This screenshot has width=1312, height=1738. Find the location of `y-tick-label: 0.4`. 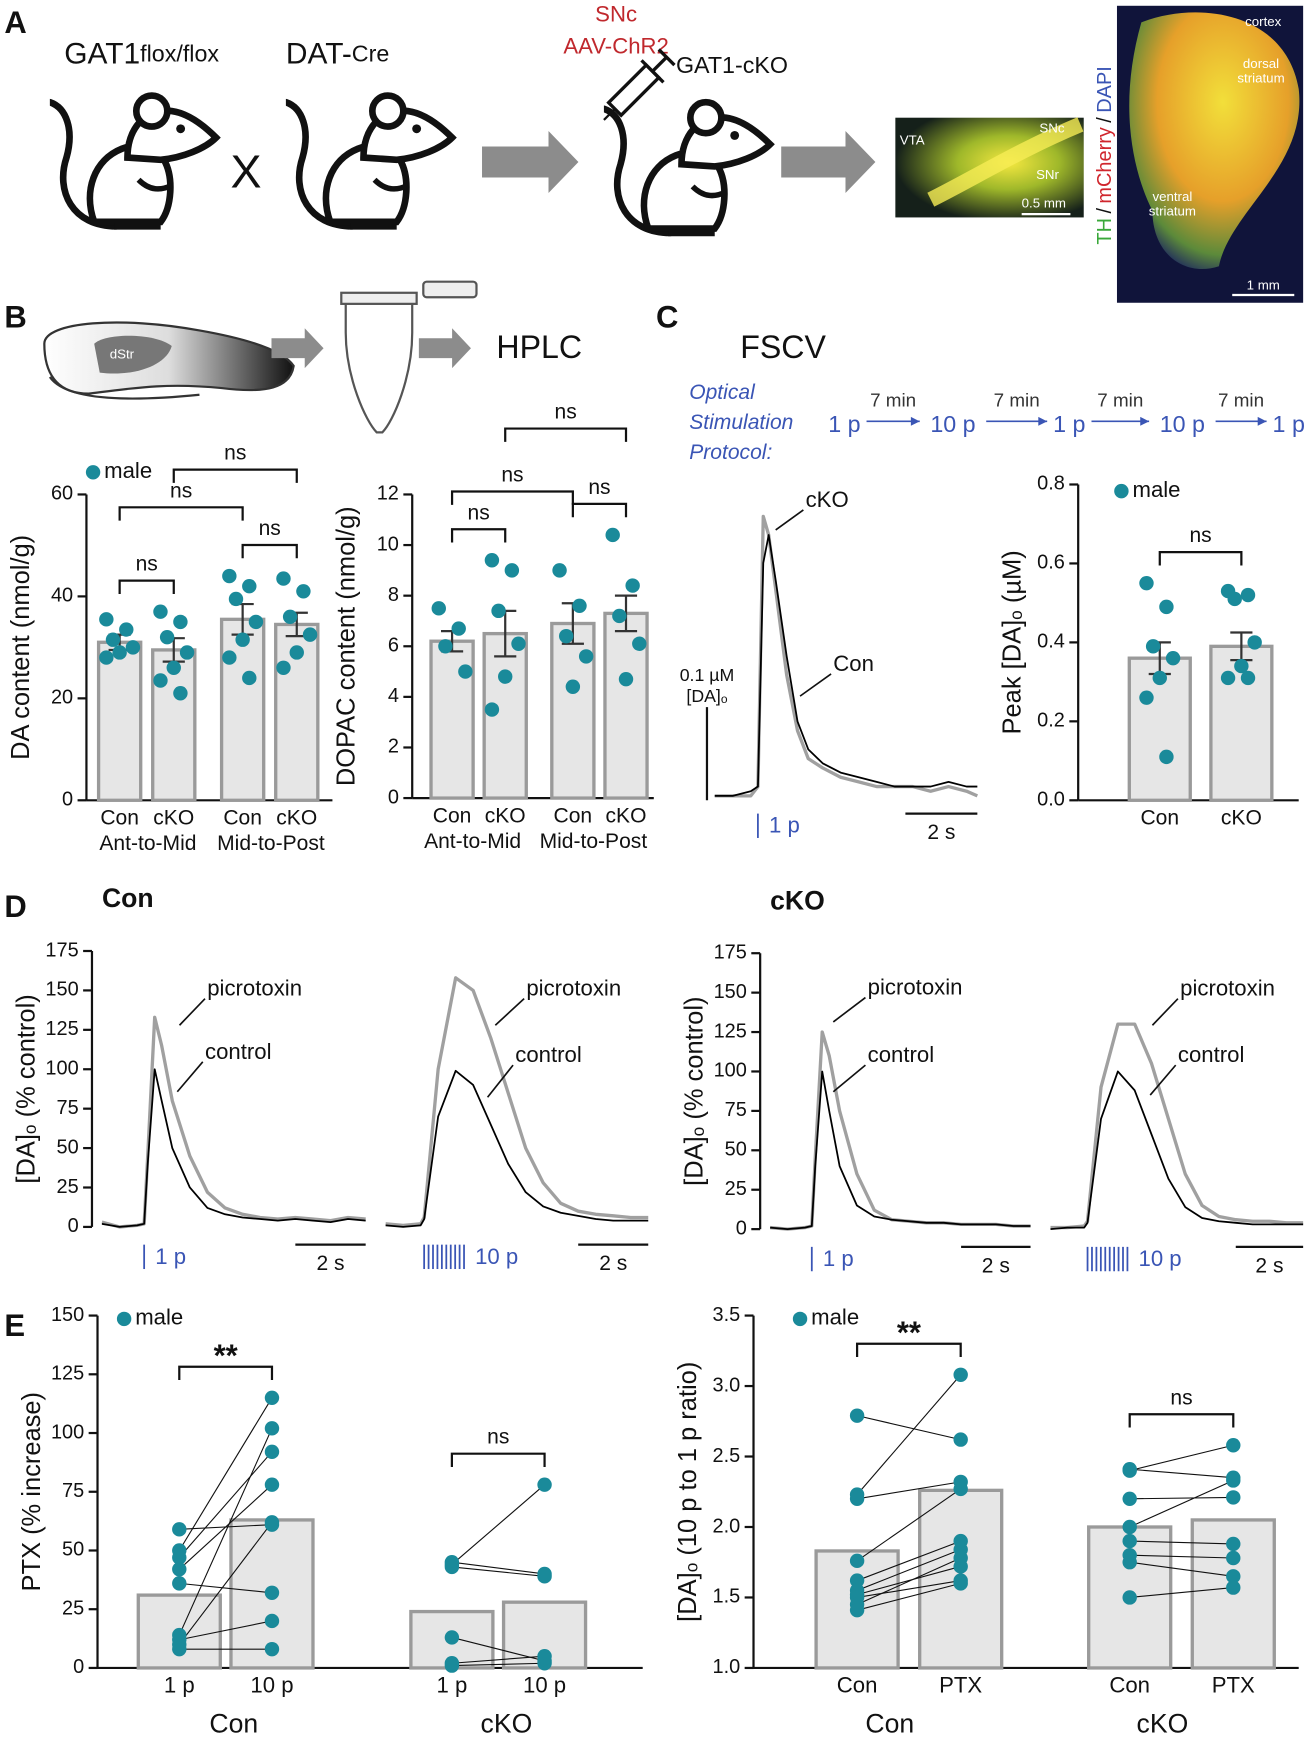

y-tick-label: 0.4 is located at coordinates (1051, 642).